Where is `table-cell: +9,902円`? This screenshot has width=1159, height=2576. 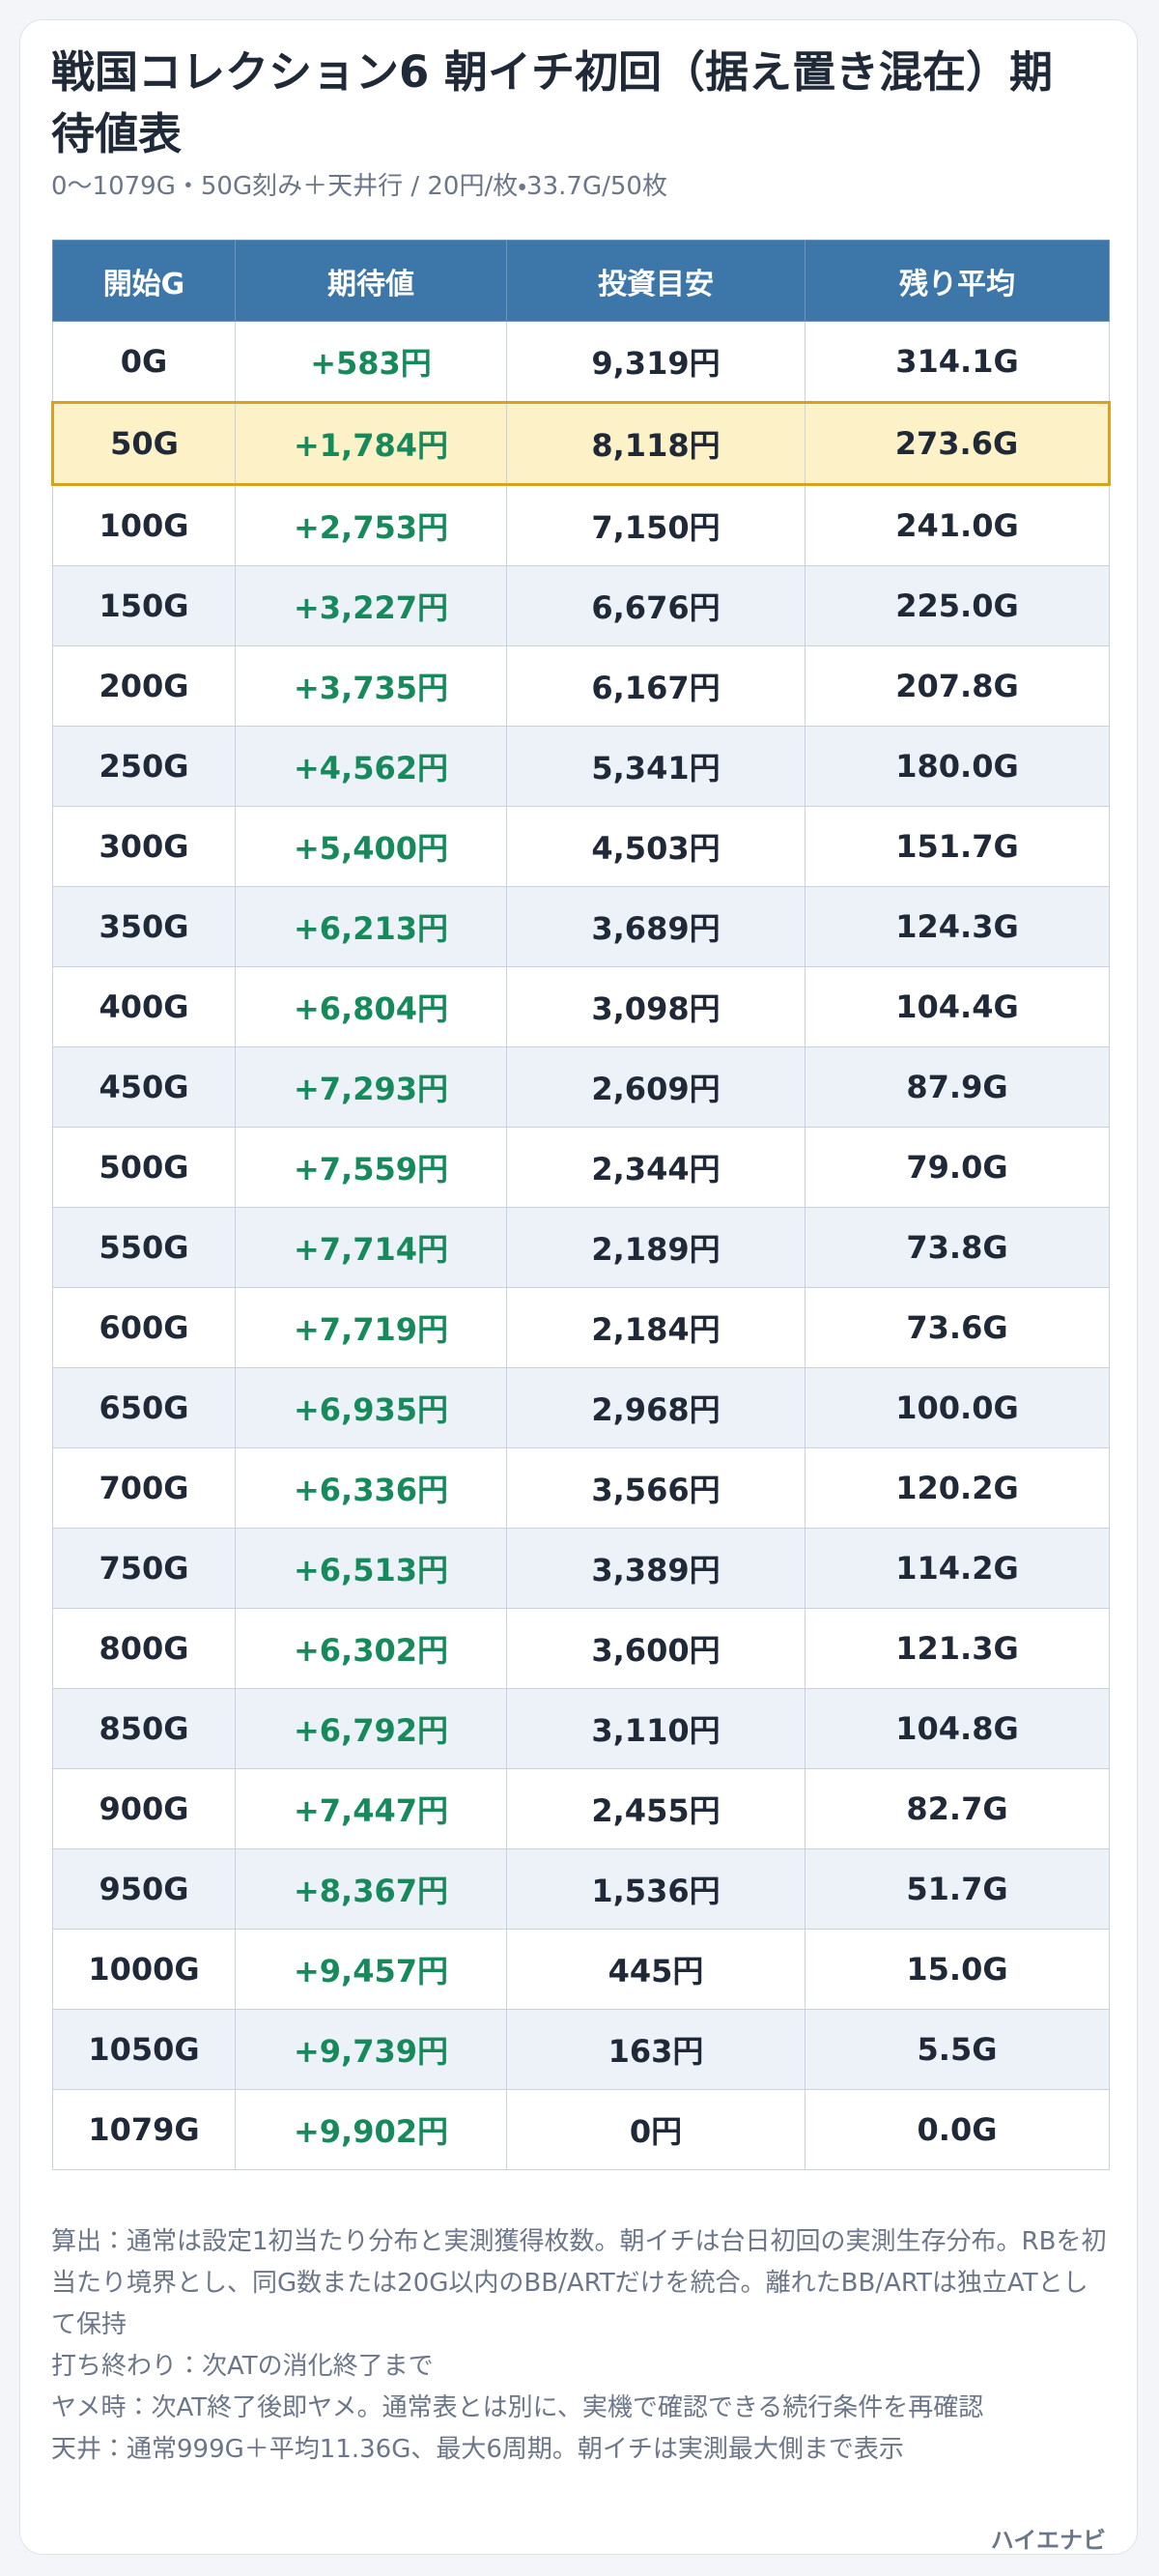 table-cell: +9,902円 is located at coordinates (371, 2130).